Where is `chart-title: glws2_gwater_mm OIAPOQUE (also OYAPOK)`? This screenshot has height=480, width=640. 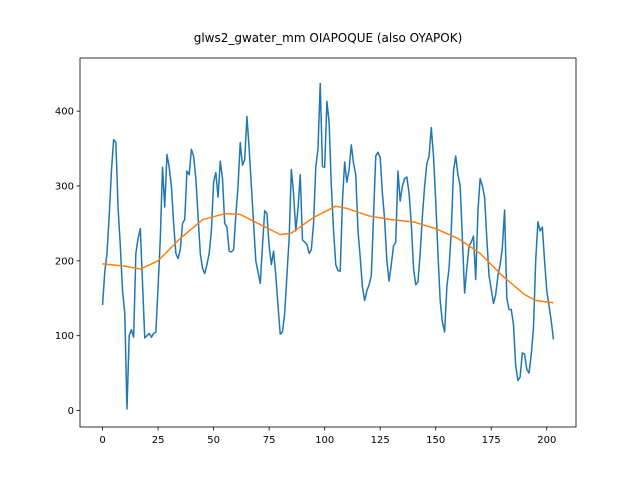 chart-title: glws2_gwater_mm OIAPOQUE (also OYAPOK) is located at coordinates (328, 38).